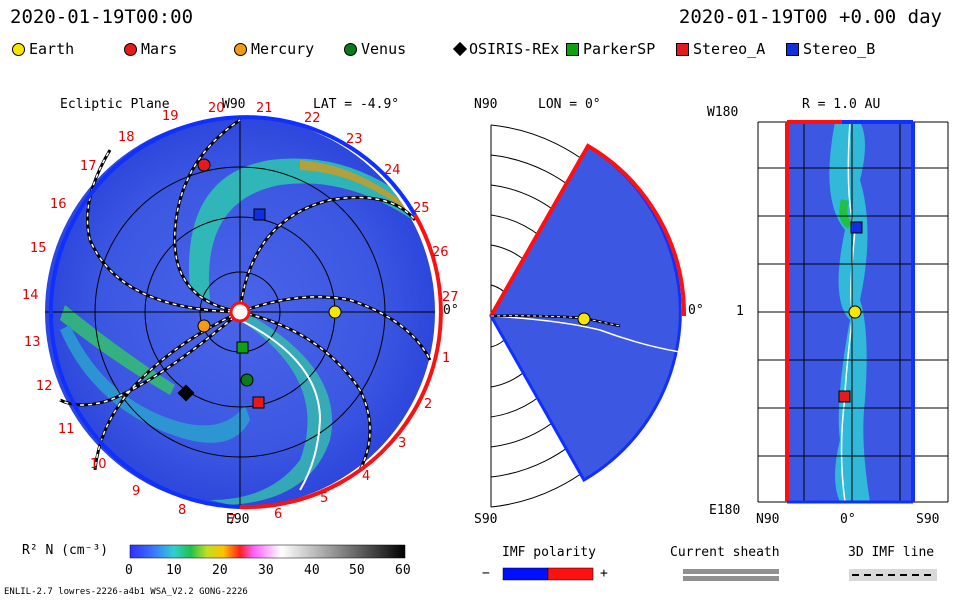 The height and width of the screenshot is (600, 960). I want to click on ecliptic-top-label: W90, so click(234, 104).